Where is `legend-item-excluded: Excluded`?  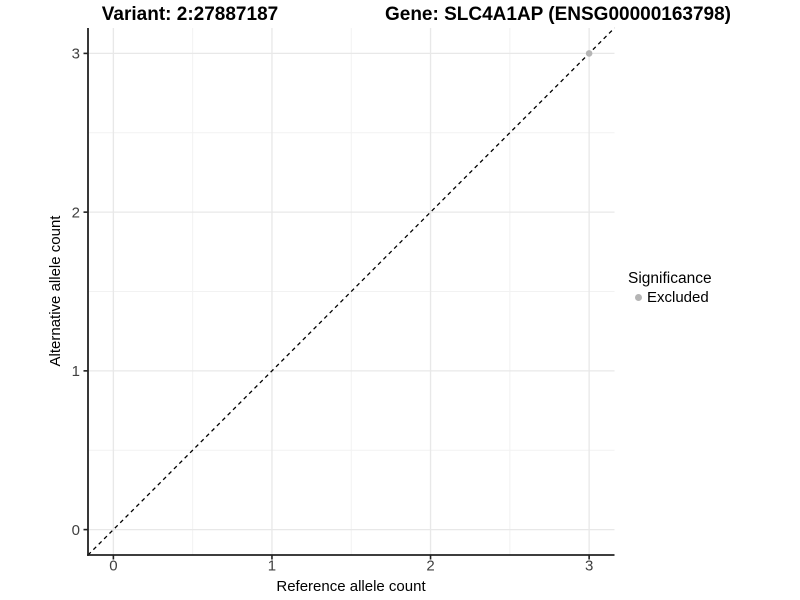
legend-item-excluded: Excluded is located at coordinates (670, 297).